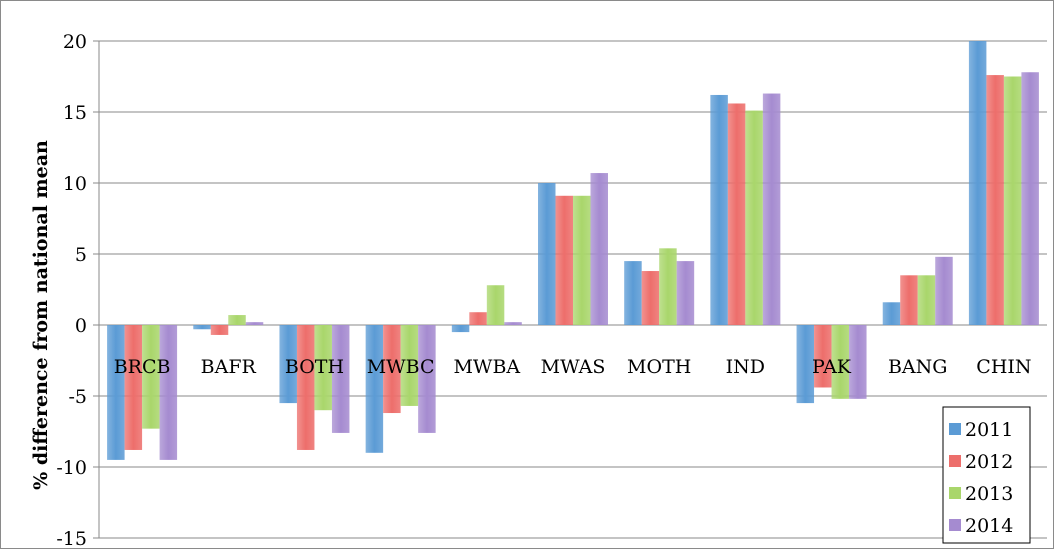  What do you see at coordinates (142, 367) in the screenshot?
I see `category-label: BRCB` at bounding box center [142, 367].